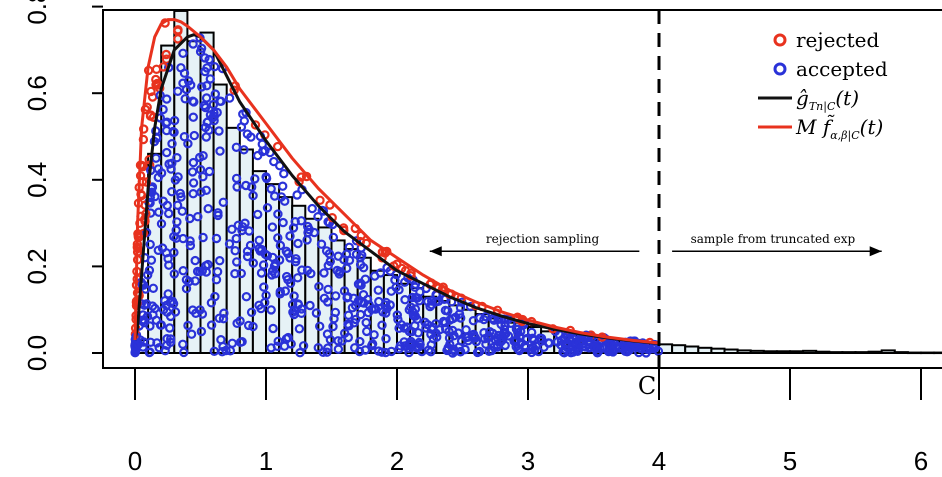 The image size is (942, 477). What do you see at coordinates (37, 353) in the screenshot?
I see `y-tick-label: 0.0` at bounding box center [37, 353].